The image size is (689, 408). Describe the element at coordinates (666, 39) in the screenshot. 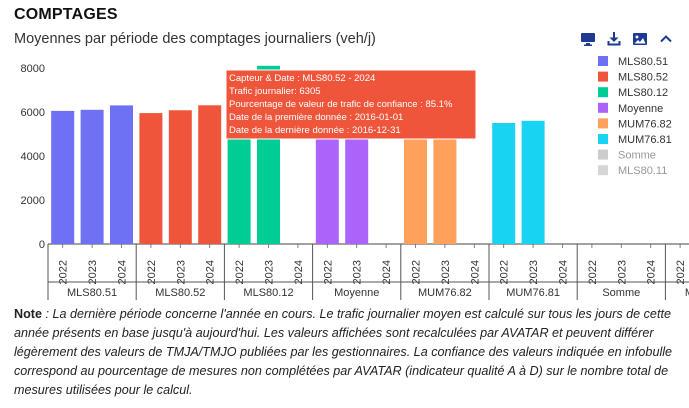

I see `chevron-up-icon` at that location.